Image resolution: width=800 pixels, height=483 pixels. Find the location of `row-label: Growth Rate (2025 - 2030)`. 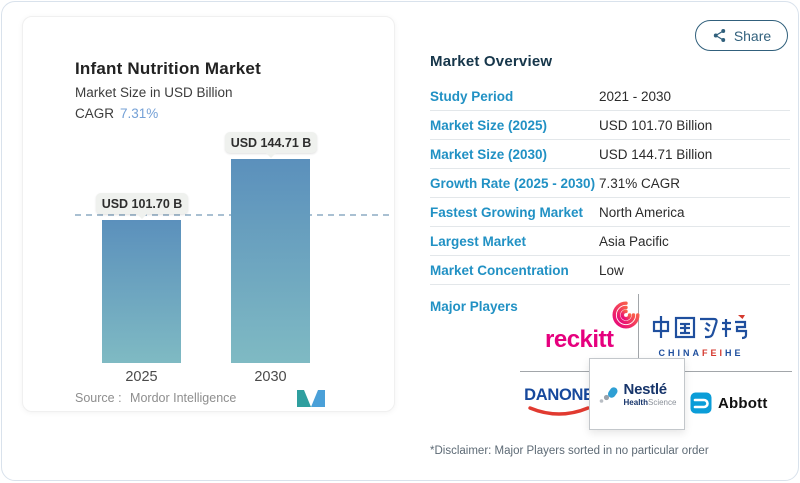

row-label: Growth Rate (2025 - 2030) is located at coordinates (513, 183).